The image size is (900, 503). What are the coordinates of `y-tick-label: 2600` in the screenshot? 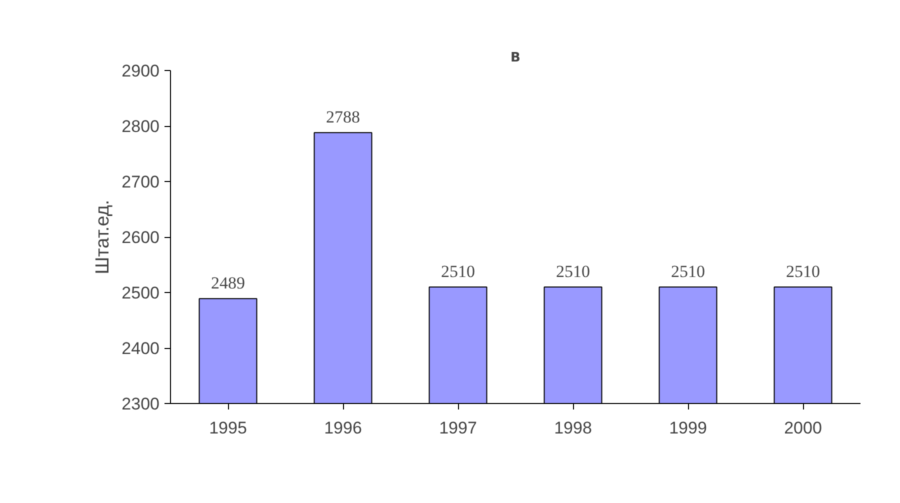 It's located at (141, 237).